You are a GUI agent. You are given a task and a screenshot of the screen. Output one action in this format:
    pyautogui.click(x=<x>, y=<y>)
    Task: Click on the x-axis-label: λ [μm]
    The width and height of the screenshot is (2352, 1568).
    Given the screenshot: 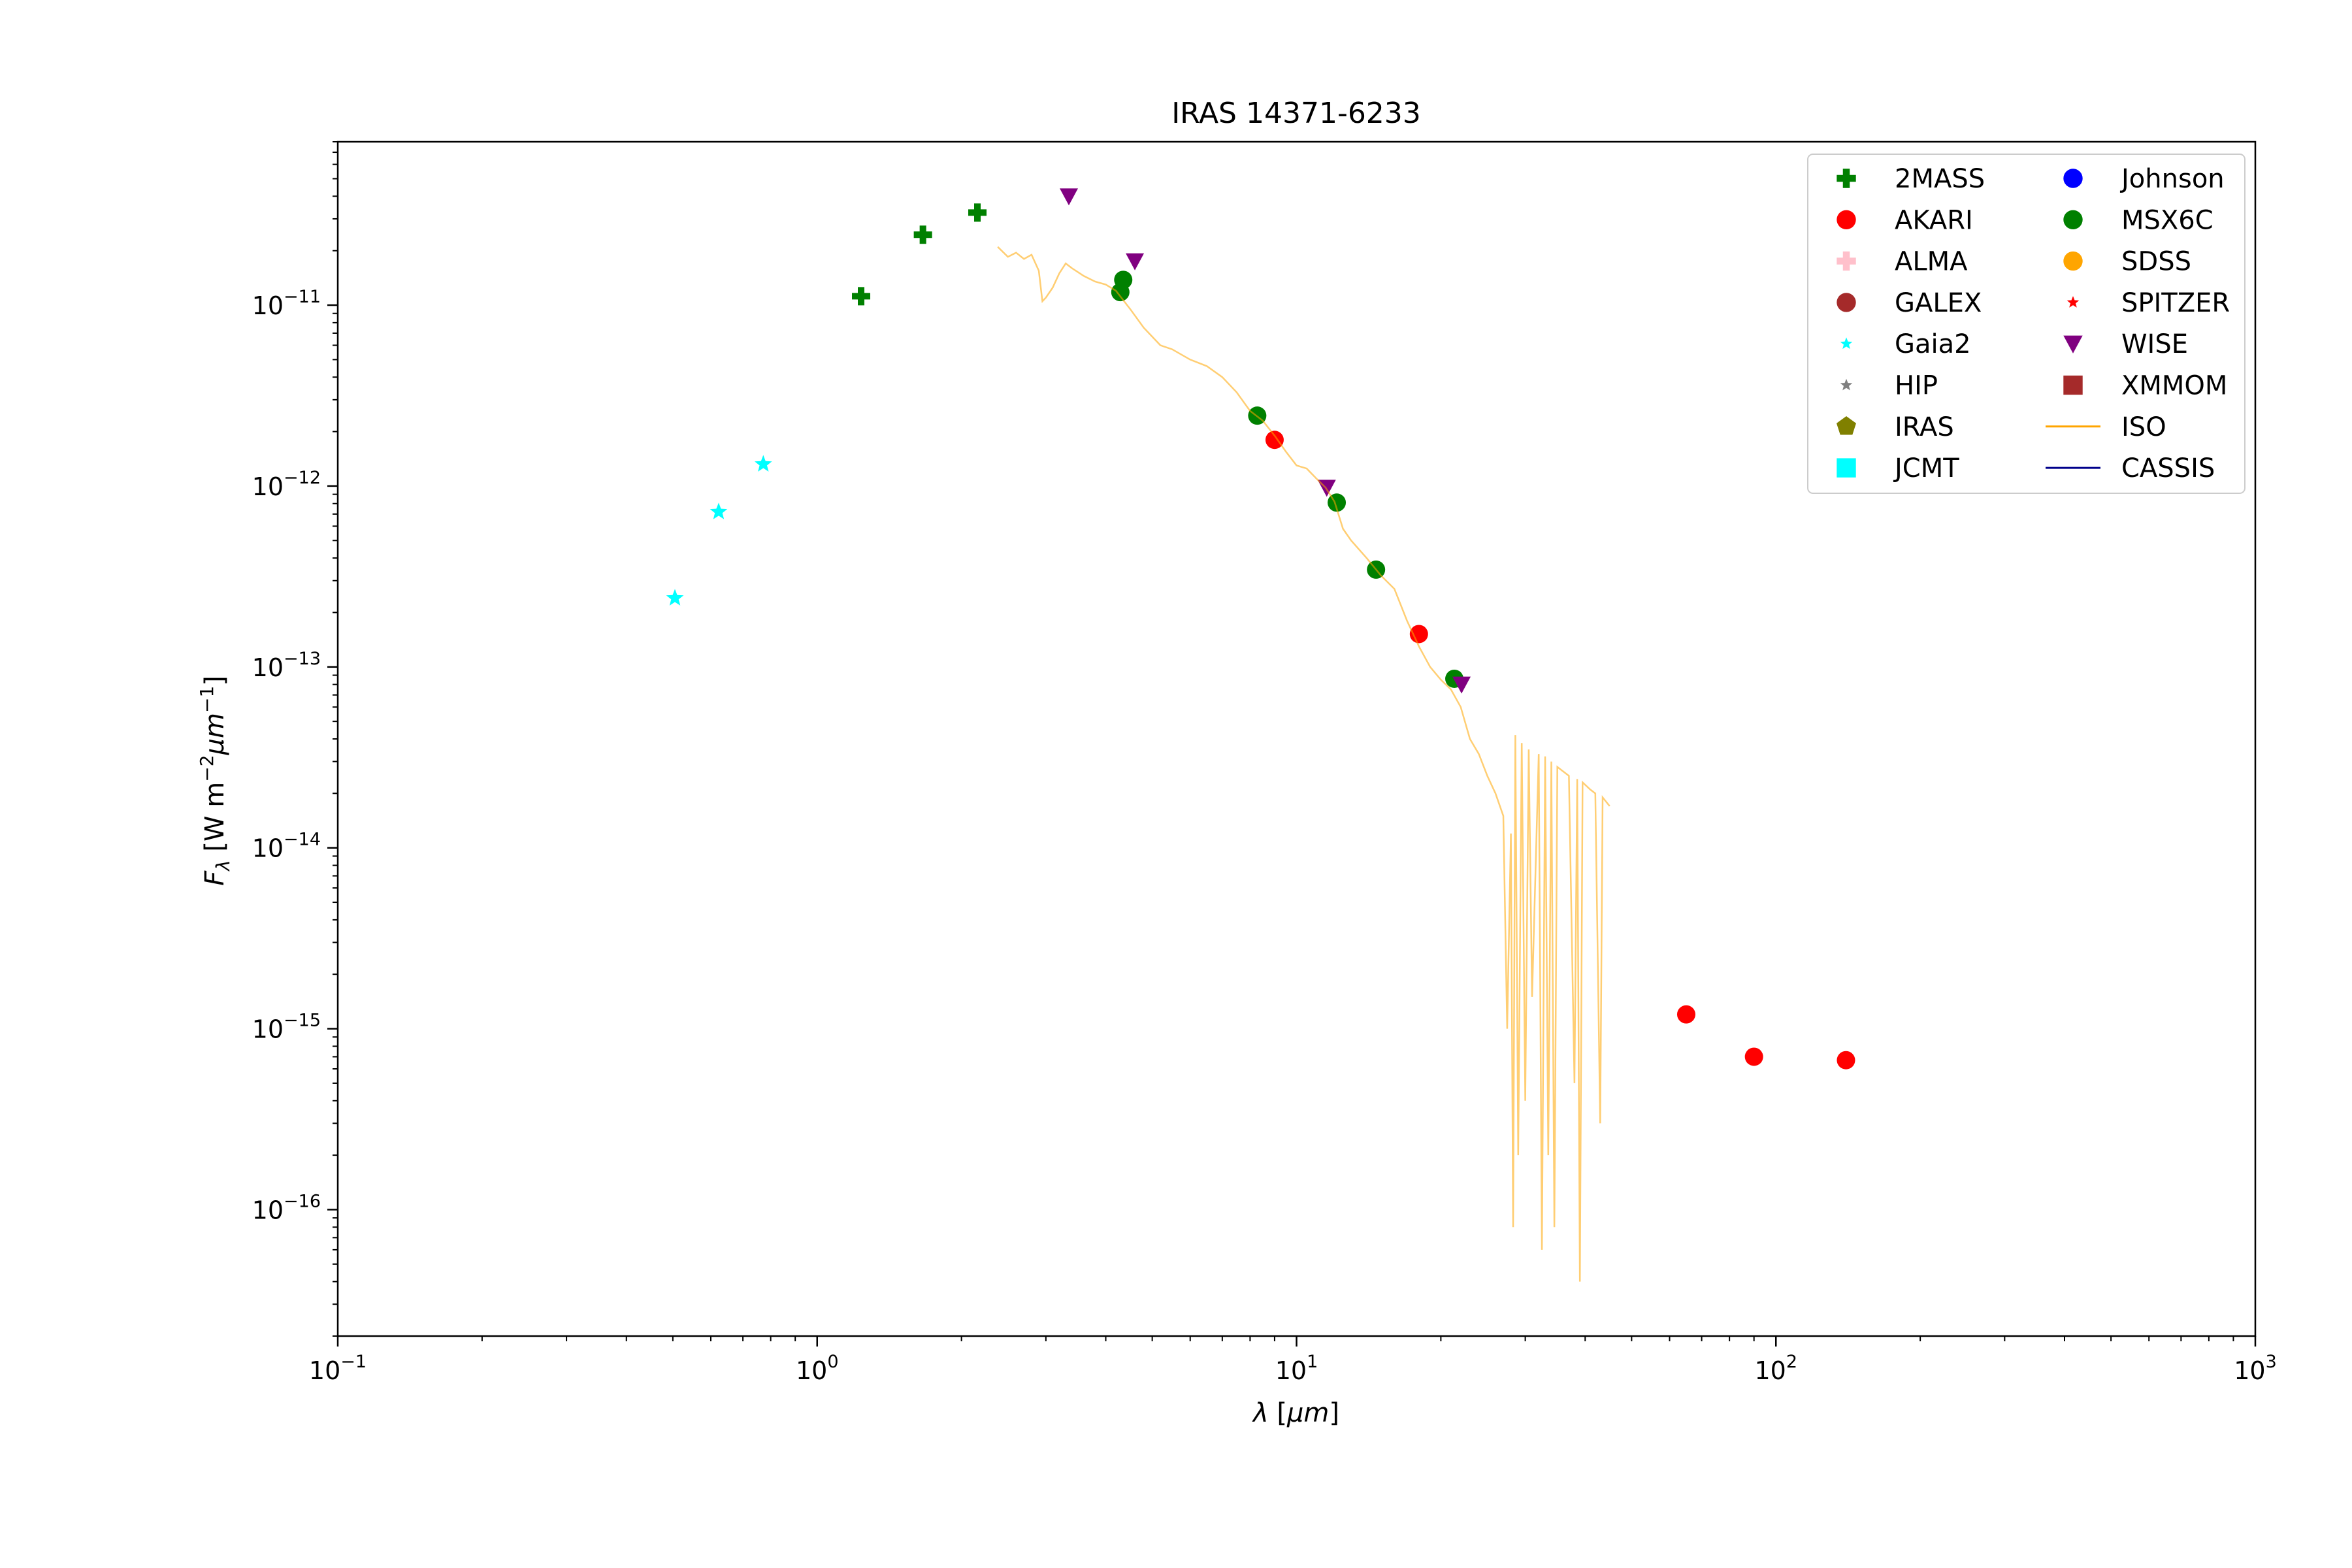 What is the action you would take?
    pyautogui.click(x=1295, y=1413)
    